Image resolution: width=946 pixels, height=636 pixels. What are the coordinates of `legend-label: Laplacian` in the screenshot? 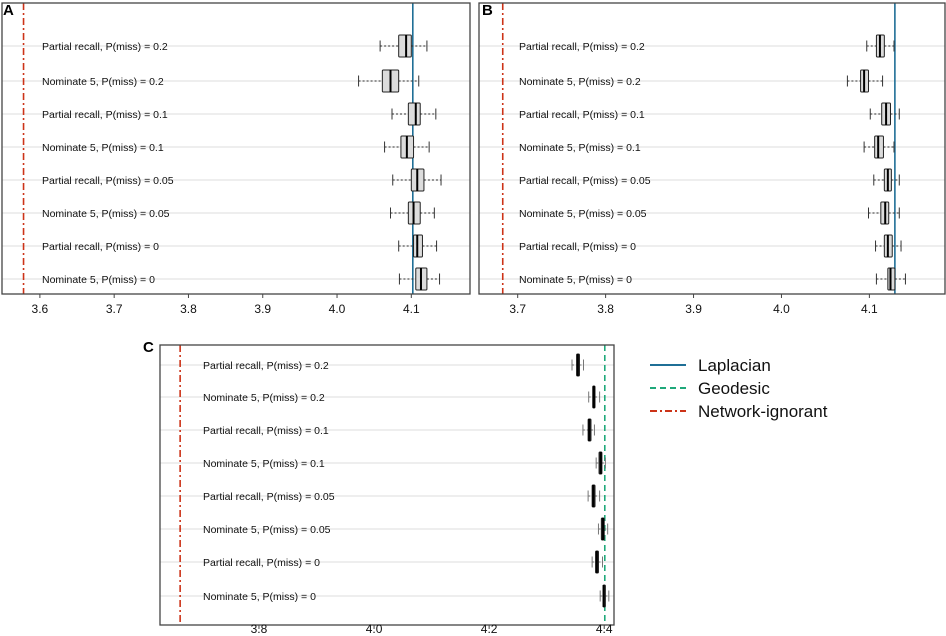 It's located at (734, 365).